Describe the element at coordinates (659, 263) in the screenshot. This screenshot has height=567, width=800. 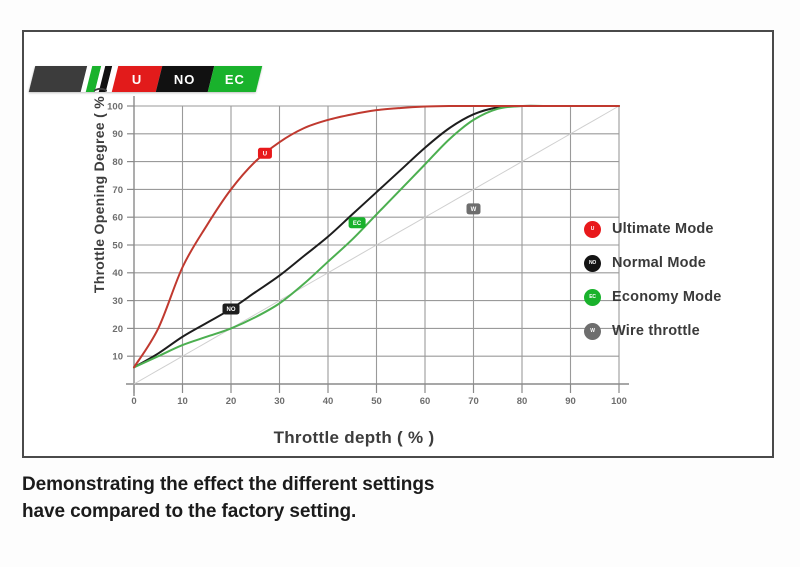
I see `legend-label-normal: Normal Mode` at that location.